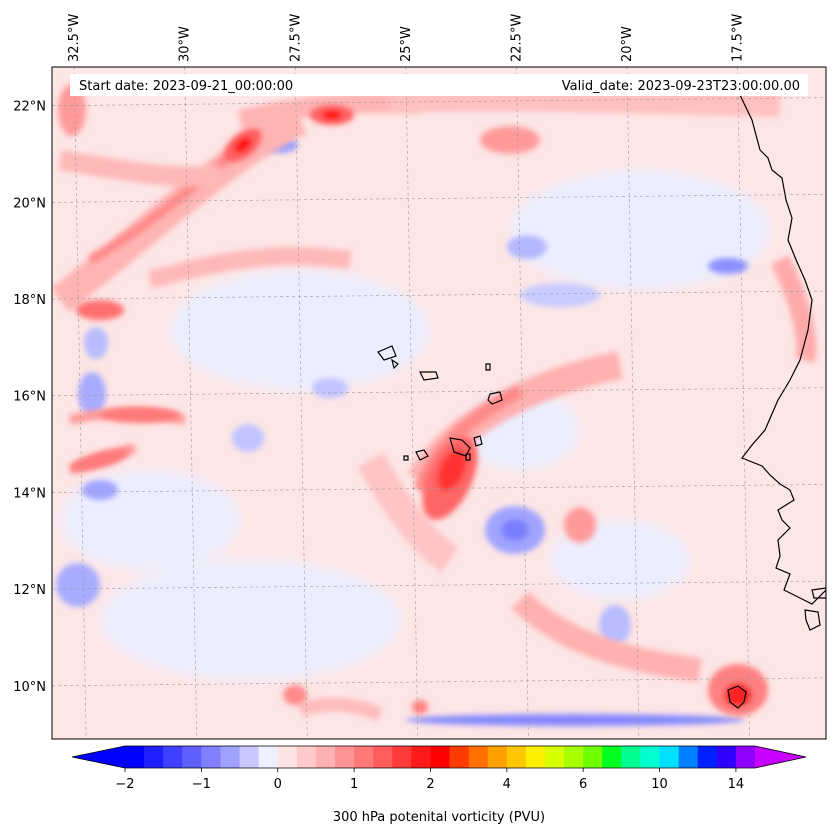 This screenshot has height=836, width=837. I want to click on lon-tick-label: 17.5°W, so click(738, 38).